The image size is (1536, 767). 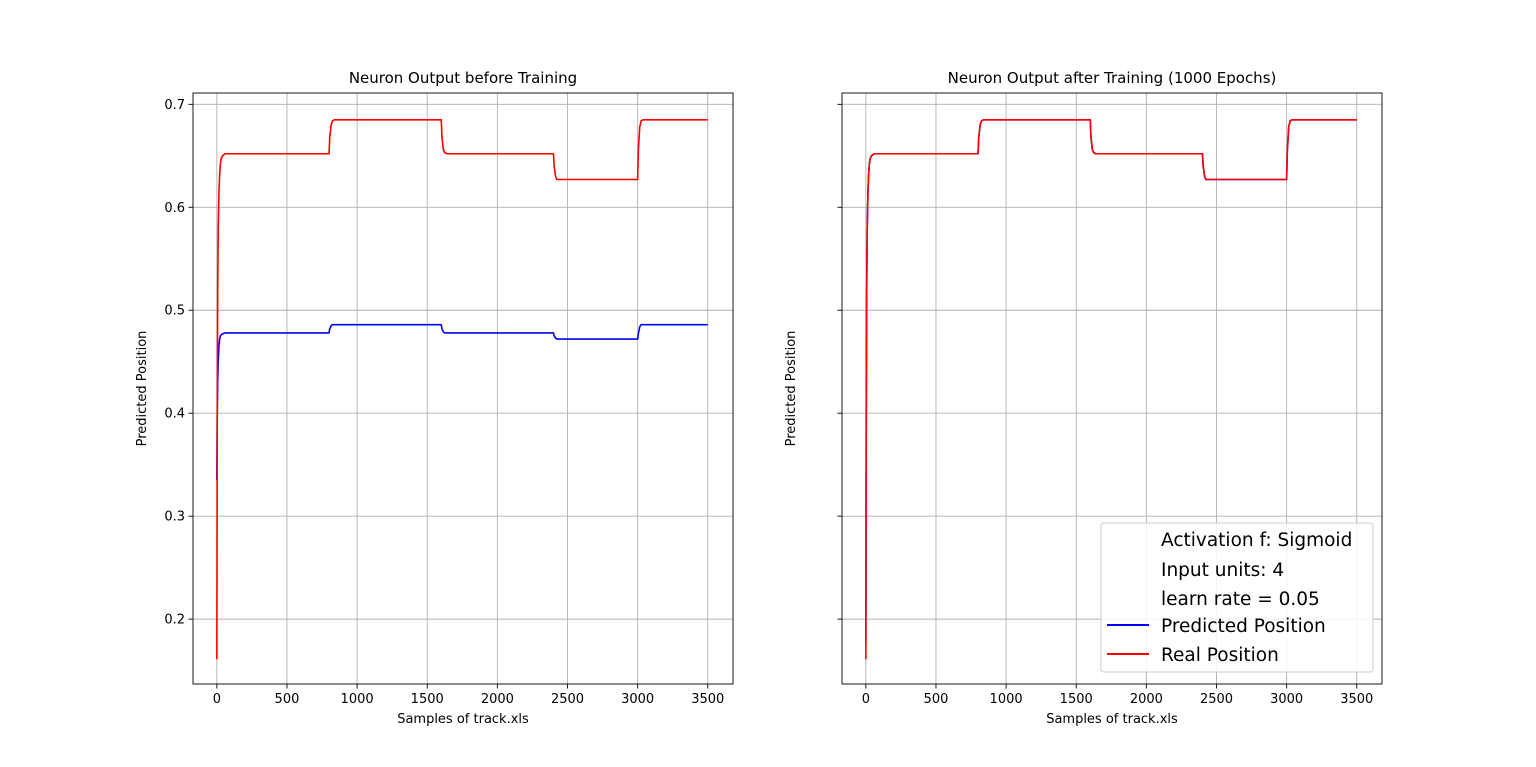 What do you see at coordinates (1240, 599) in the screenshot?
I see `legend-info-text: learn rate = 0.05` at bounding box center [1240, 599].